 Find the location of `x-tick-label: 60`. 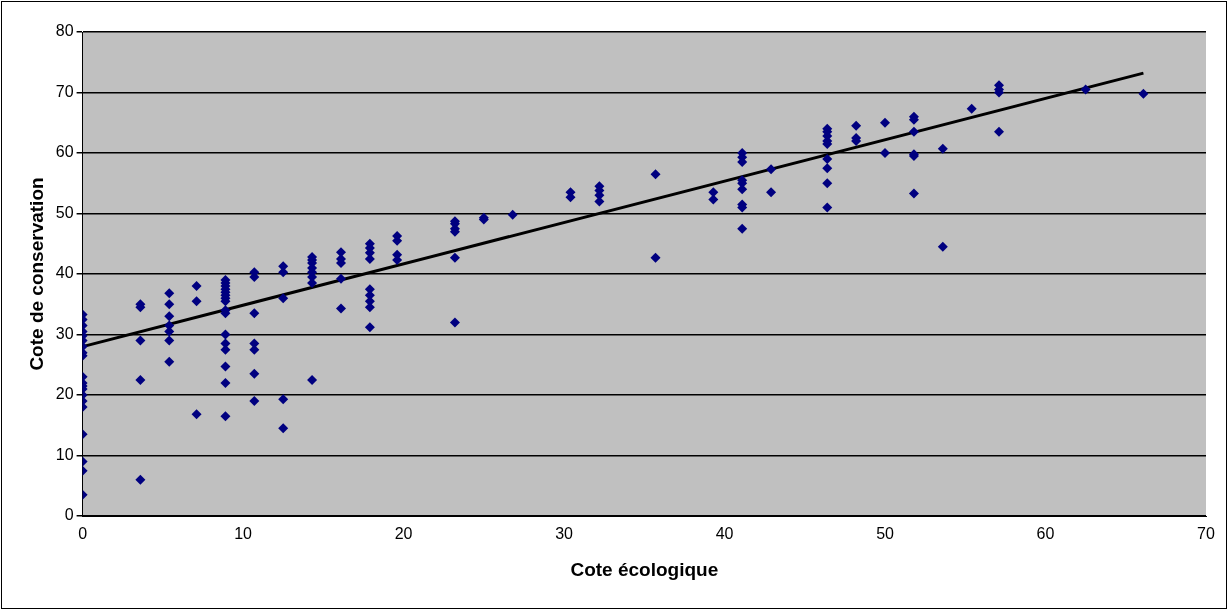

x-tick-label: 60 is located at coordinates (1045, 534).